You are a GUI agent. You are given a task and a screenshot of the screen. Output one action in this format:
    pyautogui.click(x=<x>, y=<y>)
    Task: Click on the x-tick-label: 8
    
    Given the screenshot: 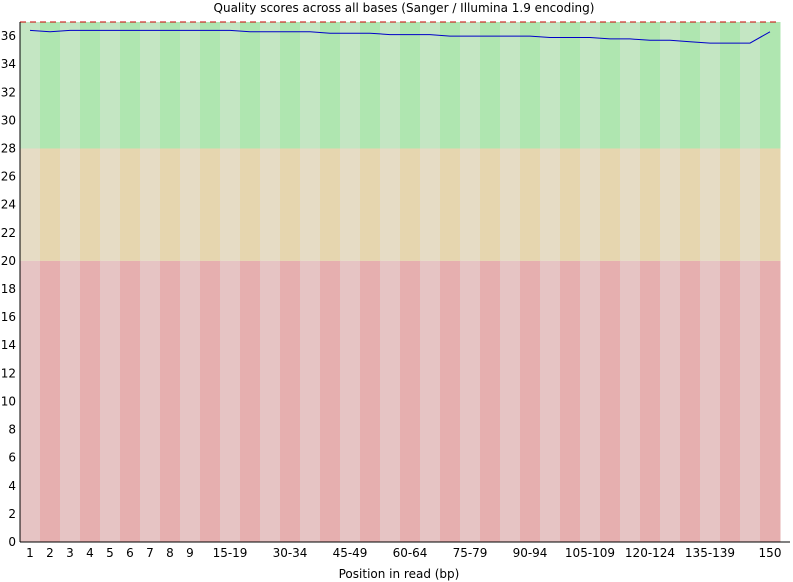 What is the action you would take?
    pyautogui.click(x=170, y=553)
    